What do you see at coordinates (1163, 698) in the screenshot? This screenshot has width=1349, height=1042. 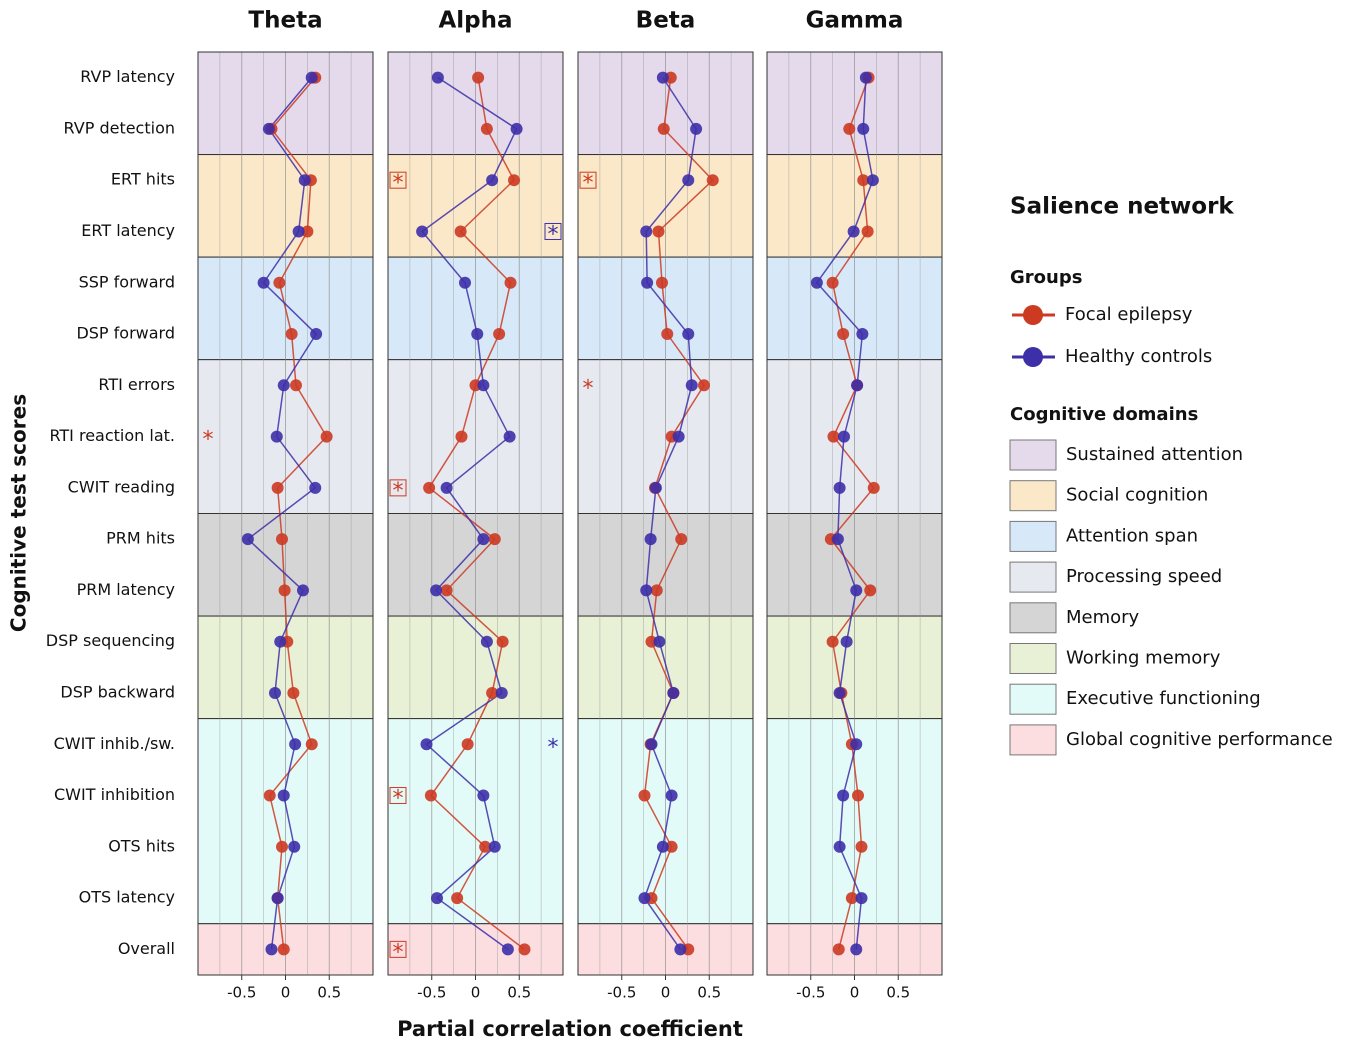 I see `legend-label: Executive functioning` at bounding box center [1163, 698].